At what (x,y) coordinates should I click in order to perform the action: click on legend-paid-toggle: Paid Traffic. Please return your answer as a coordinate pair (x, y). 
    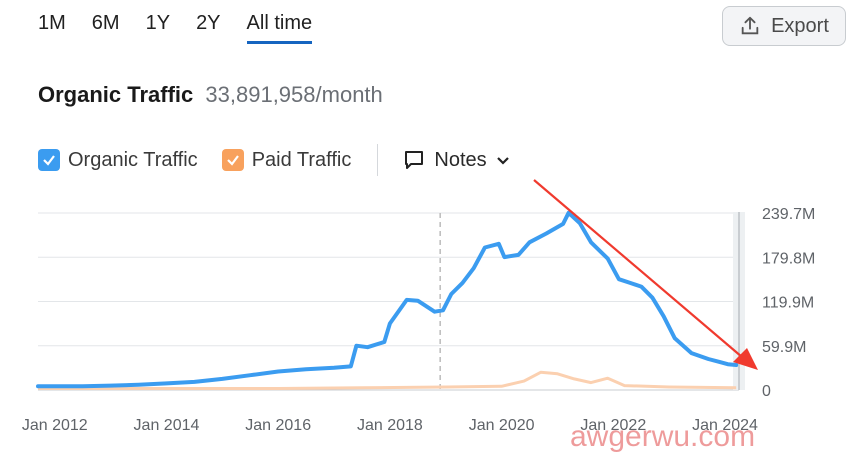
    Looking at the image, I should click on (286, 160).